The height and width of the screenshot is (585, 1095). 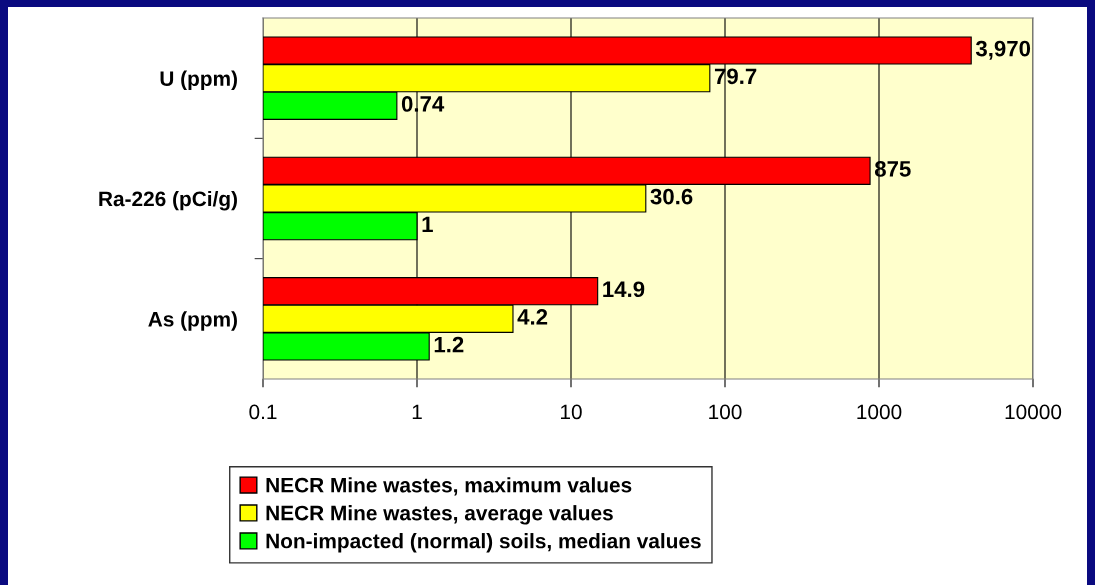 I want to click on x-tick-label: 0.1, so click(x=263, y=412).